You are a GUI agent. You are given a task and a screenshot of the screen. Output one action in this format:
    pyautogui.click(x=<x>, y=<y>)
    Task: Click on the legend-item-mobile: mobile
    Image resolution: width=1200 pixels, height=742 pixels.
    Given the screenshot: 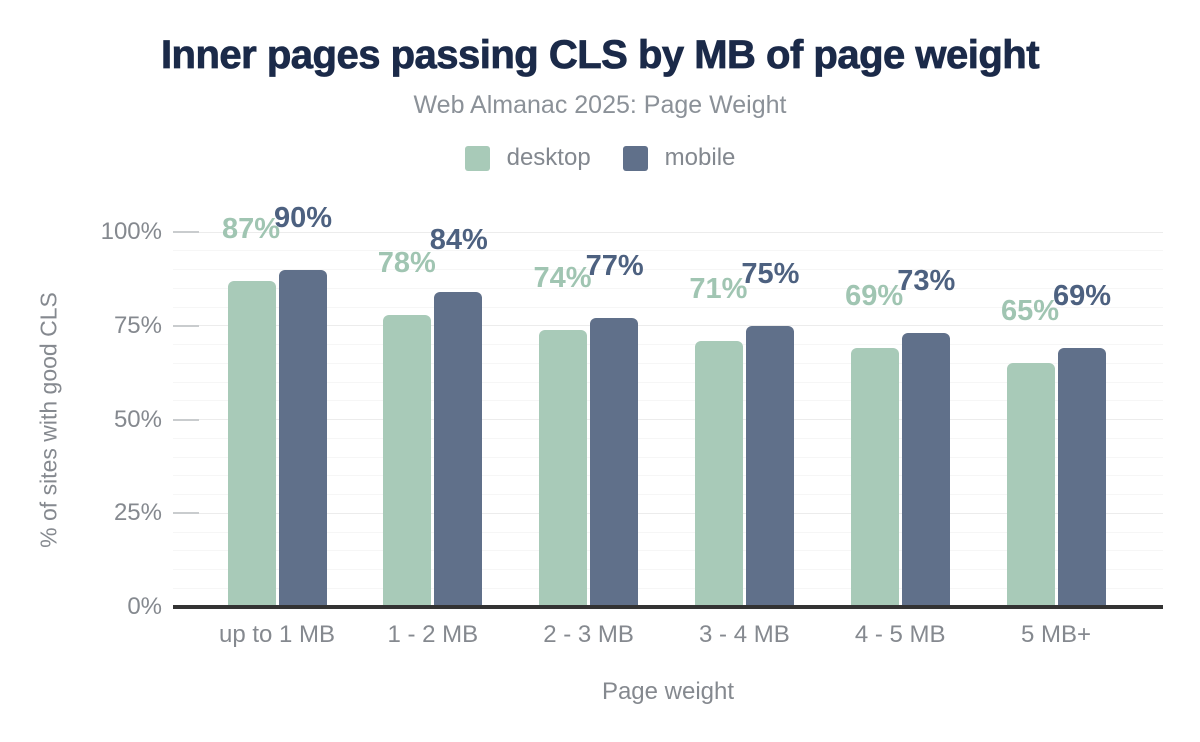 What is the action you would take?
    pyautogui.click(x=679, y=158)
    